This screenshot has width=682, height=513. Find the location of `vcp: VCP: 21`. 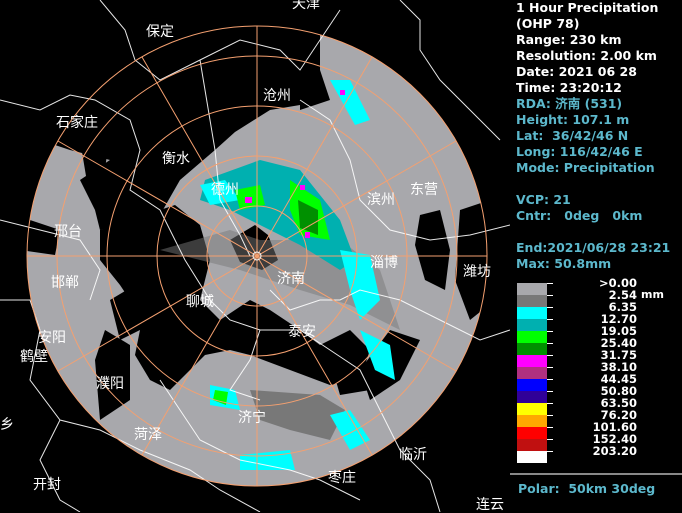

vcp: VCP: 21 is located at coordinates (543, 199).